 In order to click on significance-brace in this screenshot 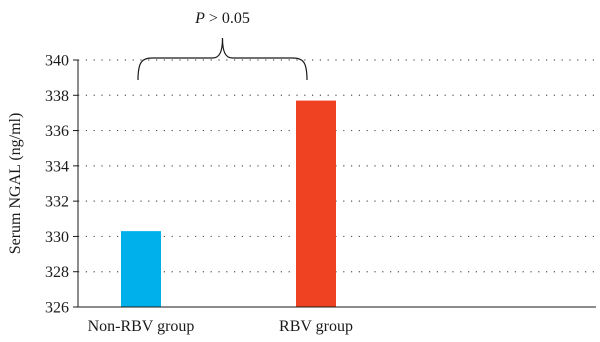, I will do `click(222, 59)`.